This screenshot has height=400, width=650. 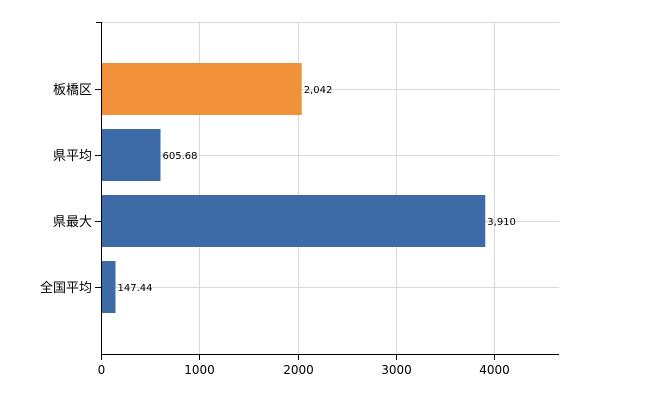 What do you see at coordinates (180, 156) in the screenshot?
I see `data-label-1: 605.68` at bounding box center [180, 156].